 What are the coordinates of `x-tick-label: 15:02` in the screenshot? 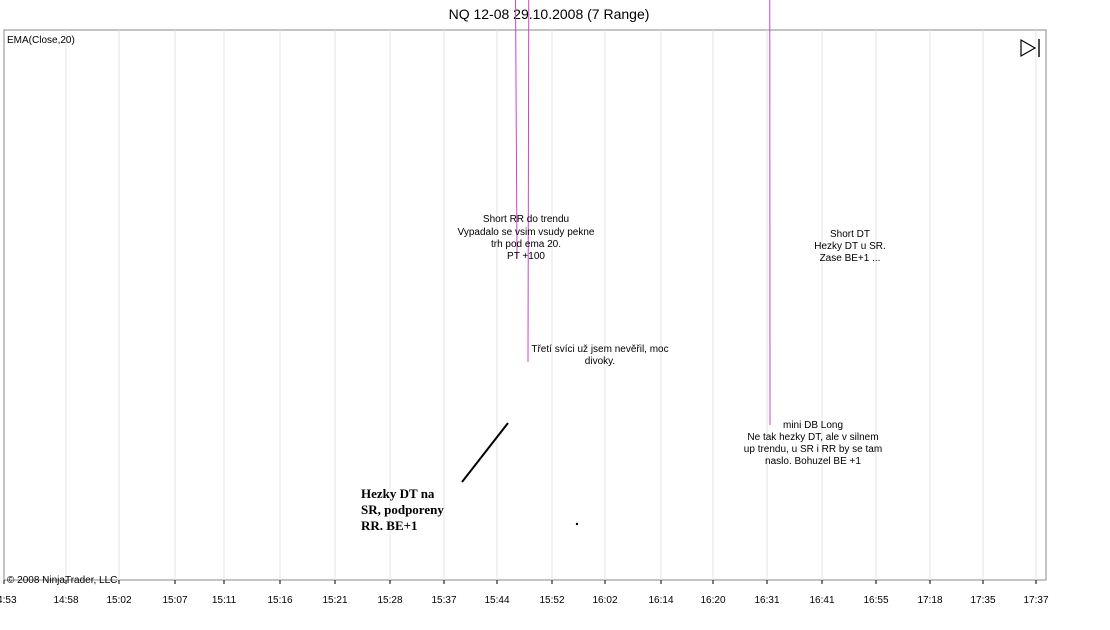 It's located at (118, 600).